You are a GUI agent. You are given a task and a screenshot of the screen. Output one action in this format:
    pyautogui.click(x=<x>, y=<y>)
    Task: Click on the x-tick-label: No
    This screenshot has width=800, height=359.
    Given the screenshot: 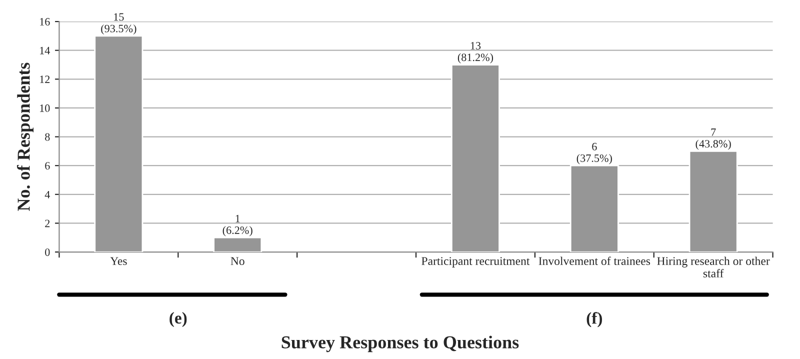 What is the action you would take?
    pyautogui.click(x=237, y=261)
    